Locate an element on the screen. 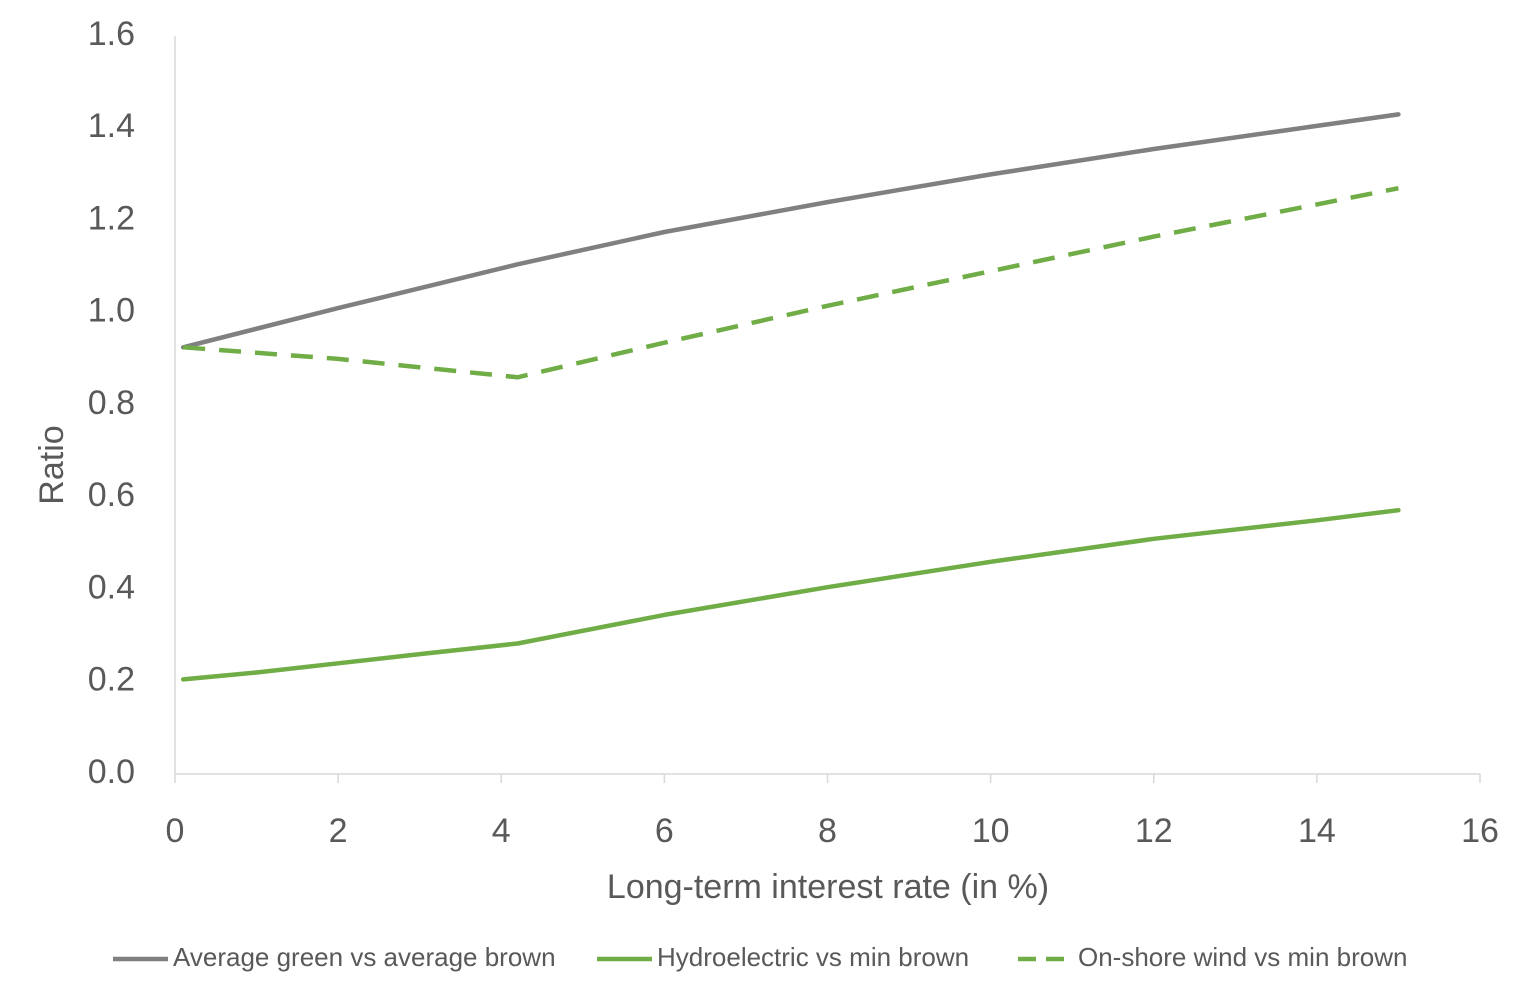  y-tick-labels: 0.0 0.2 0.4 0.6 0.8 1.0 1.2 1.4 1.6 is located at coordinates (111, 403).